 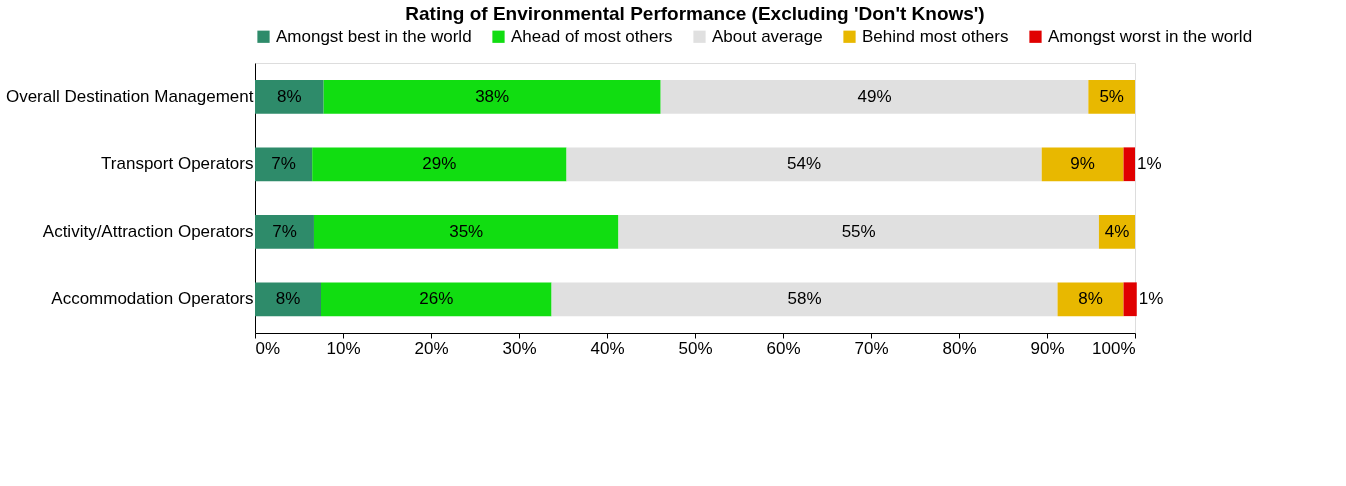 I want to click on y-tick-label: Activity/Attraction Operators, so click(x=148, y=231).